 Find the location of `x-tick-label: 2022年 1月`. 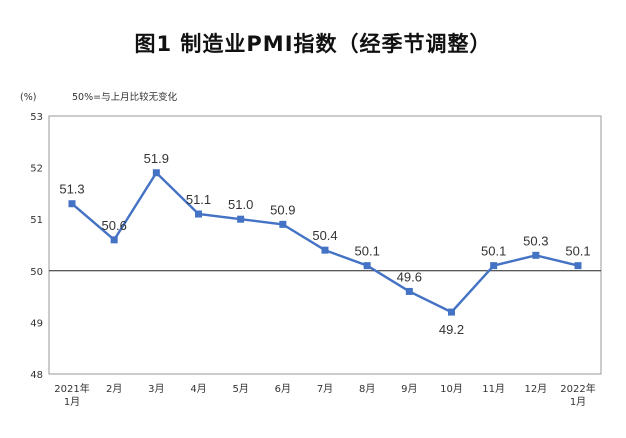

x-tick-label: 2022年 1月 is located at coordinates (577, 395).